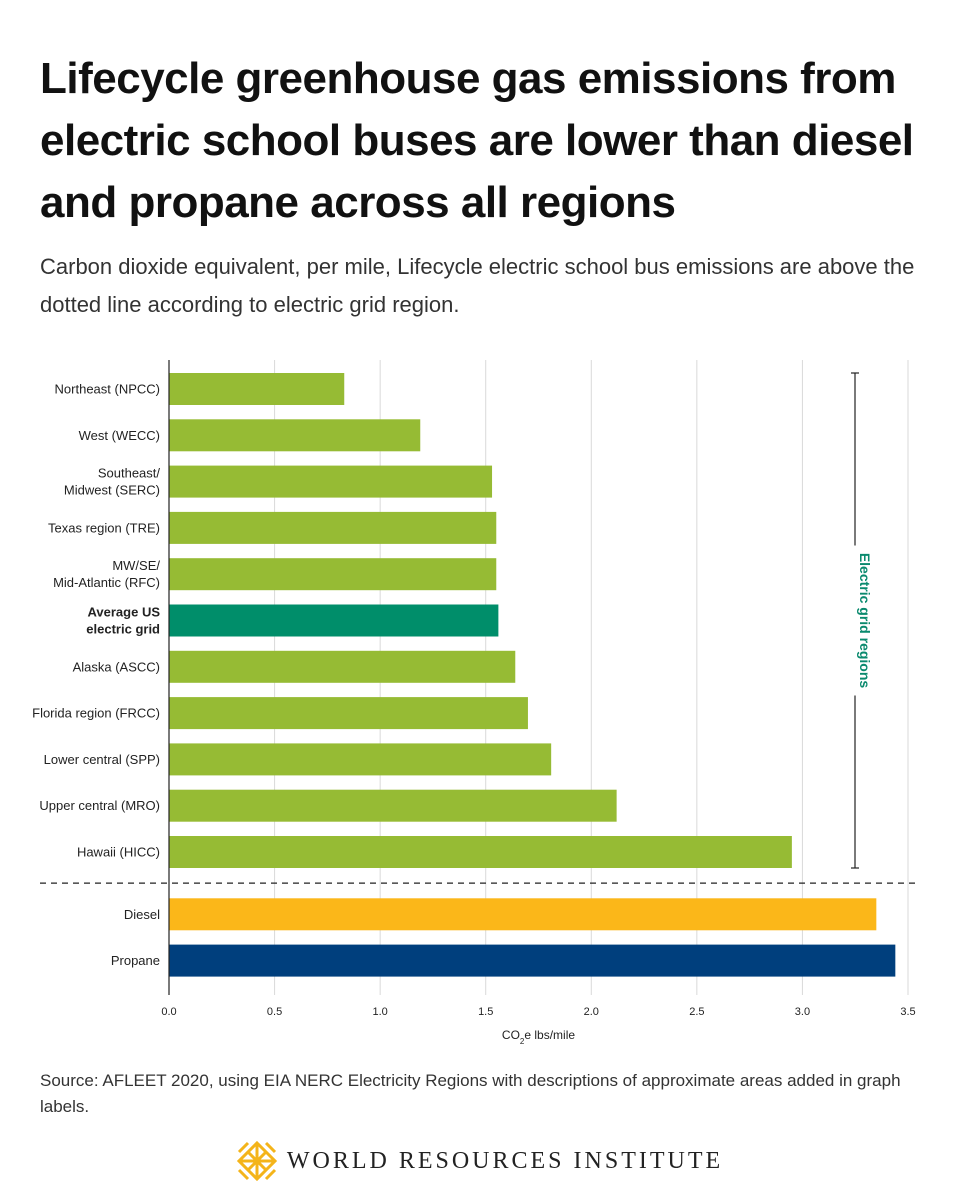 This screenshot has height=1200, width=960. Describe the element at coordinates (96, 713) in the screenshot. I see `category-label: Florida region (FRCC)` at that location.